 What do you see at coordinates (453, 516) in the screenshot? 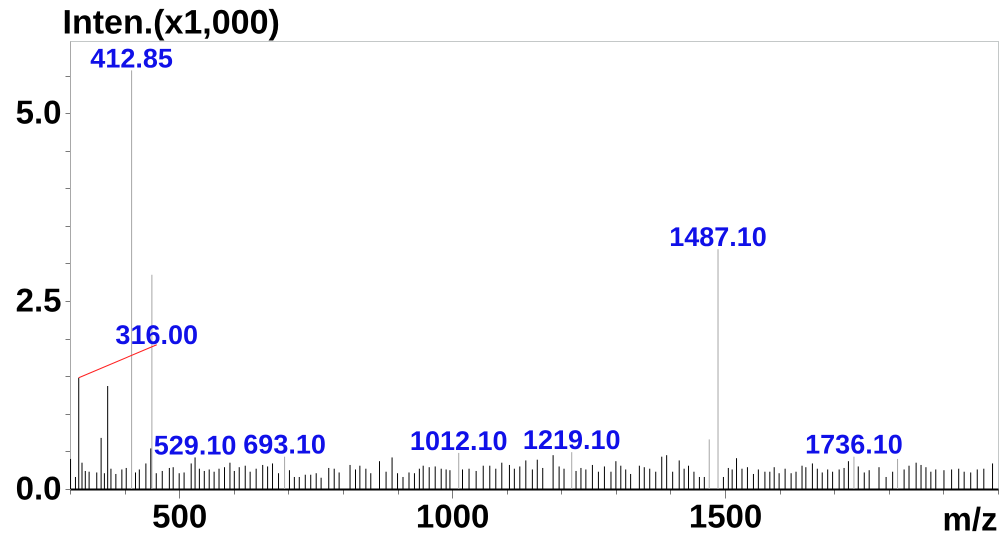
I see `x-tick-label: 1000` at bounding box center [453, 516].